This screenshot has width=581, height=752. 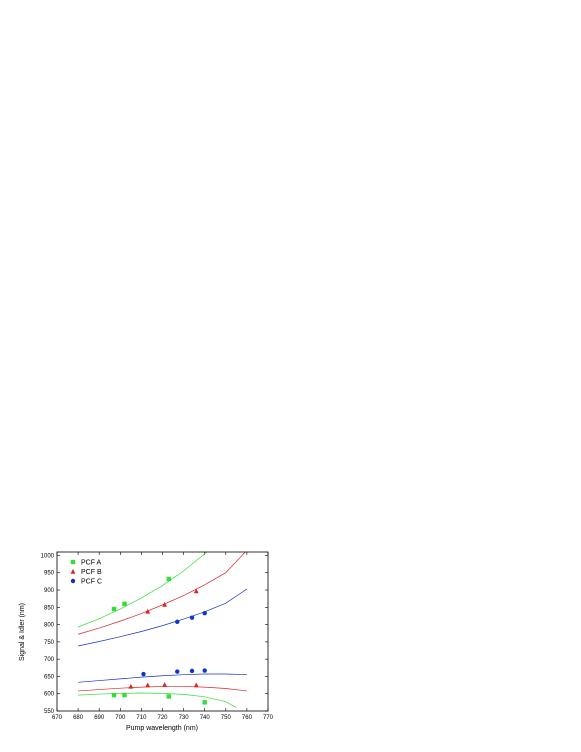 I want to click on legend-label: PCF A, so click(x=91, y=562).